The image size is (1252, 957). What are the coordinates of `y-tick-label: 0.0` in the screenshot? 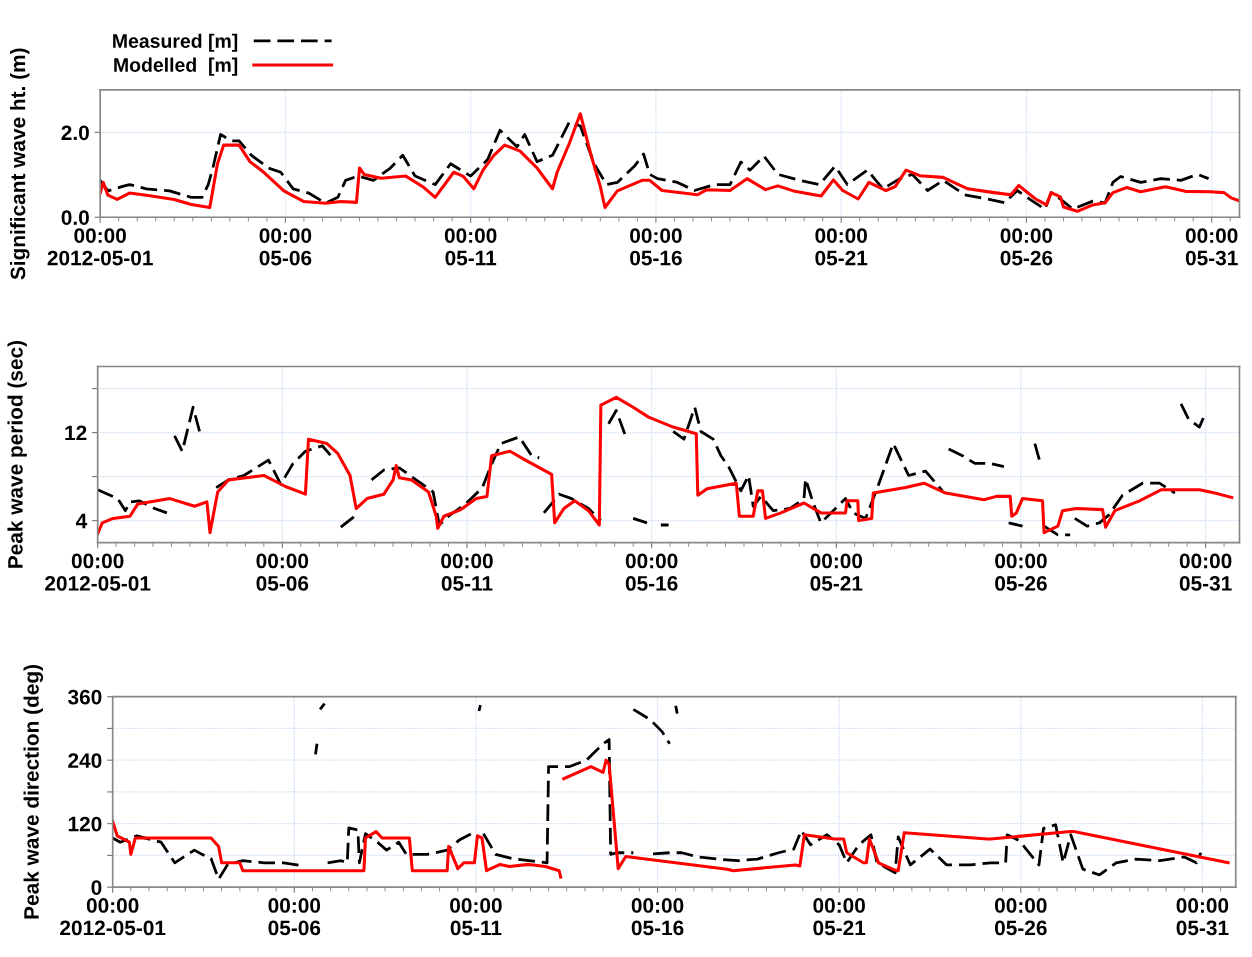 It's located at (75, 217).